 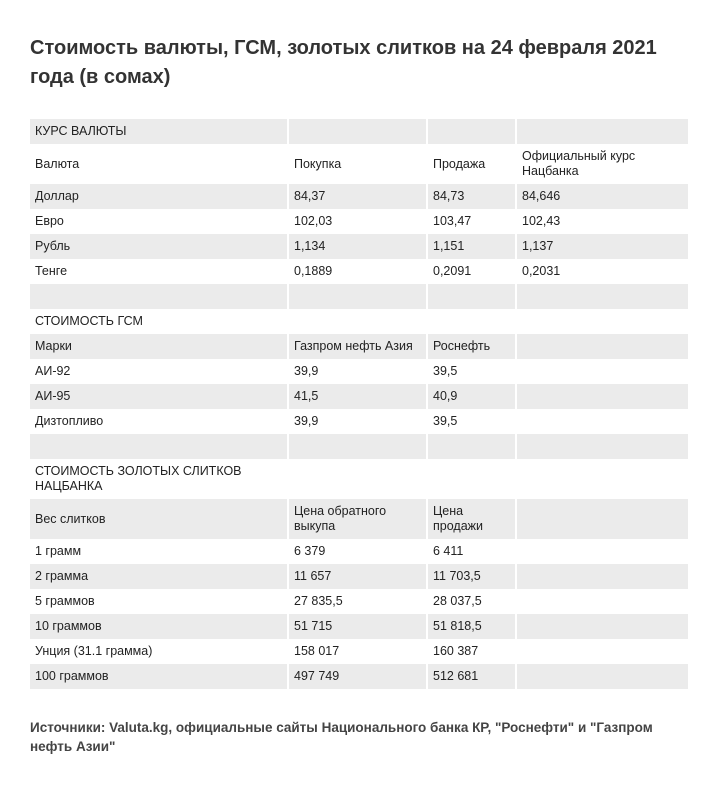 What do you see at coordinates (601, 164) in the screenshot?
I see `table-cell: Официальный курс Нацбанка` at bounding box center [601, 164].